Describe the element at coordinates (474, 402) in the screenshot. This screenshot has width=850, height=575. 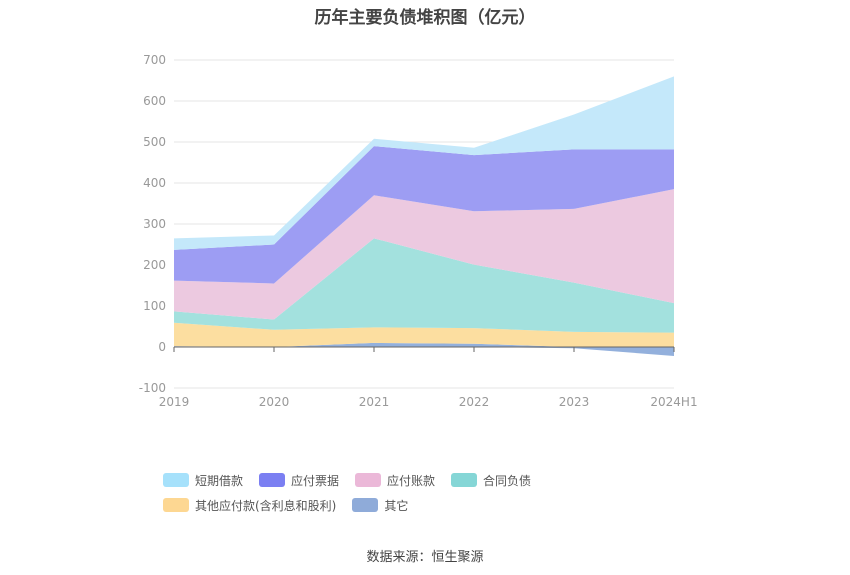
I see `x-tick-label: 2022` at that location.